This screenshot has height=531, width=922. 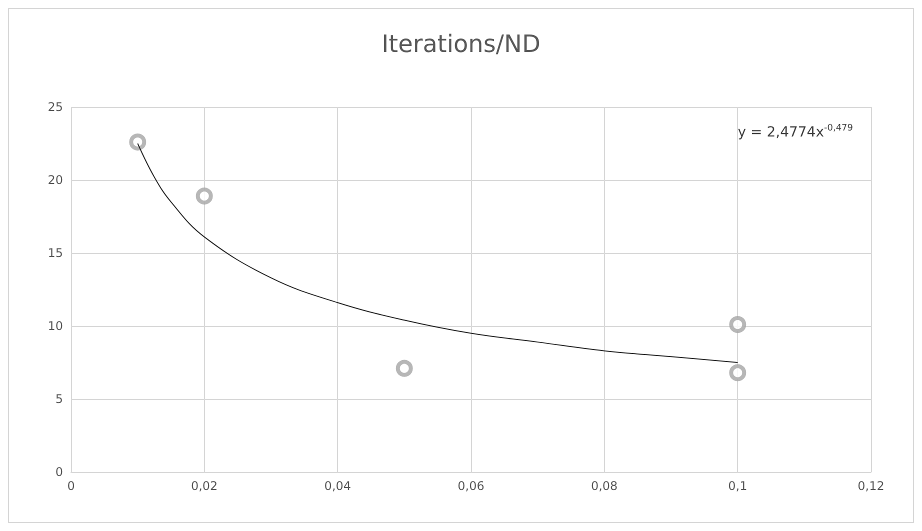 I want to click on x-tick-label: 0,08, so click(x=604, y=486).